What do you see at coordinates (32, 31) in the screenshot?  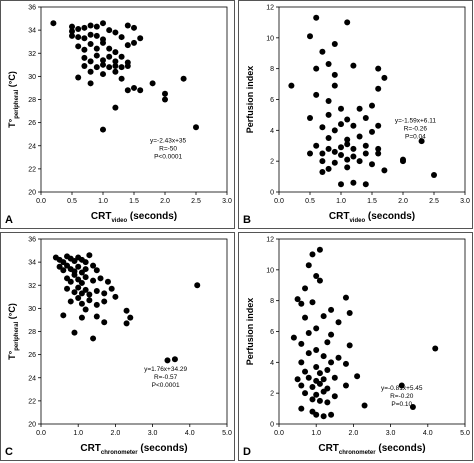 I see `y-tick-label: 34` at bounding box center [32, 31].